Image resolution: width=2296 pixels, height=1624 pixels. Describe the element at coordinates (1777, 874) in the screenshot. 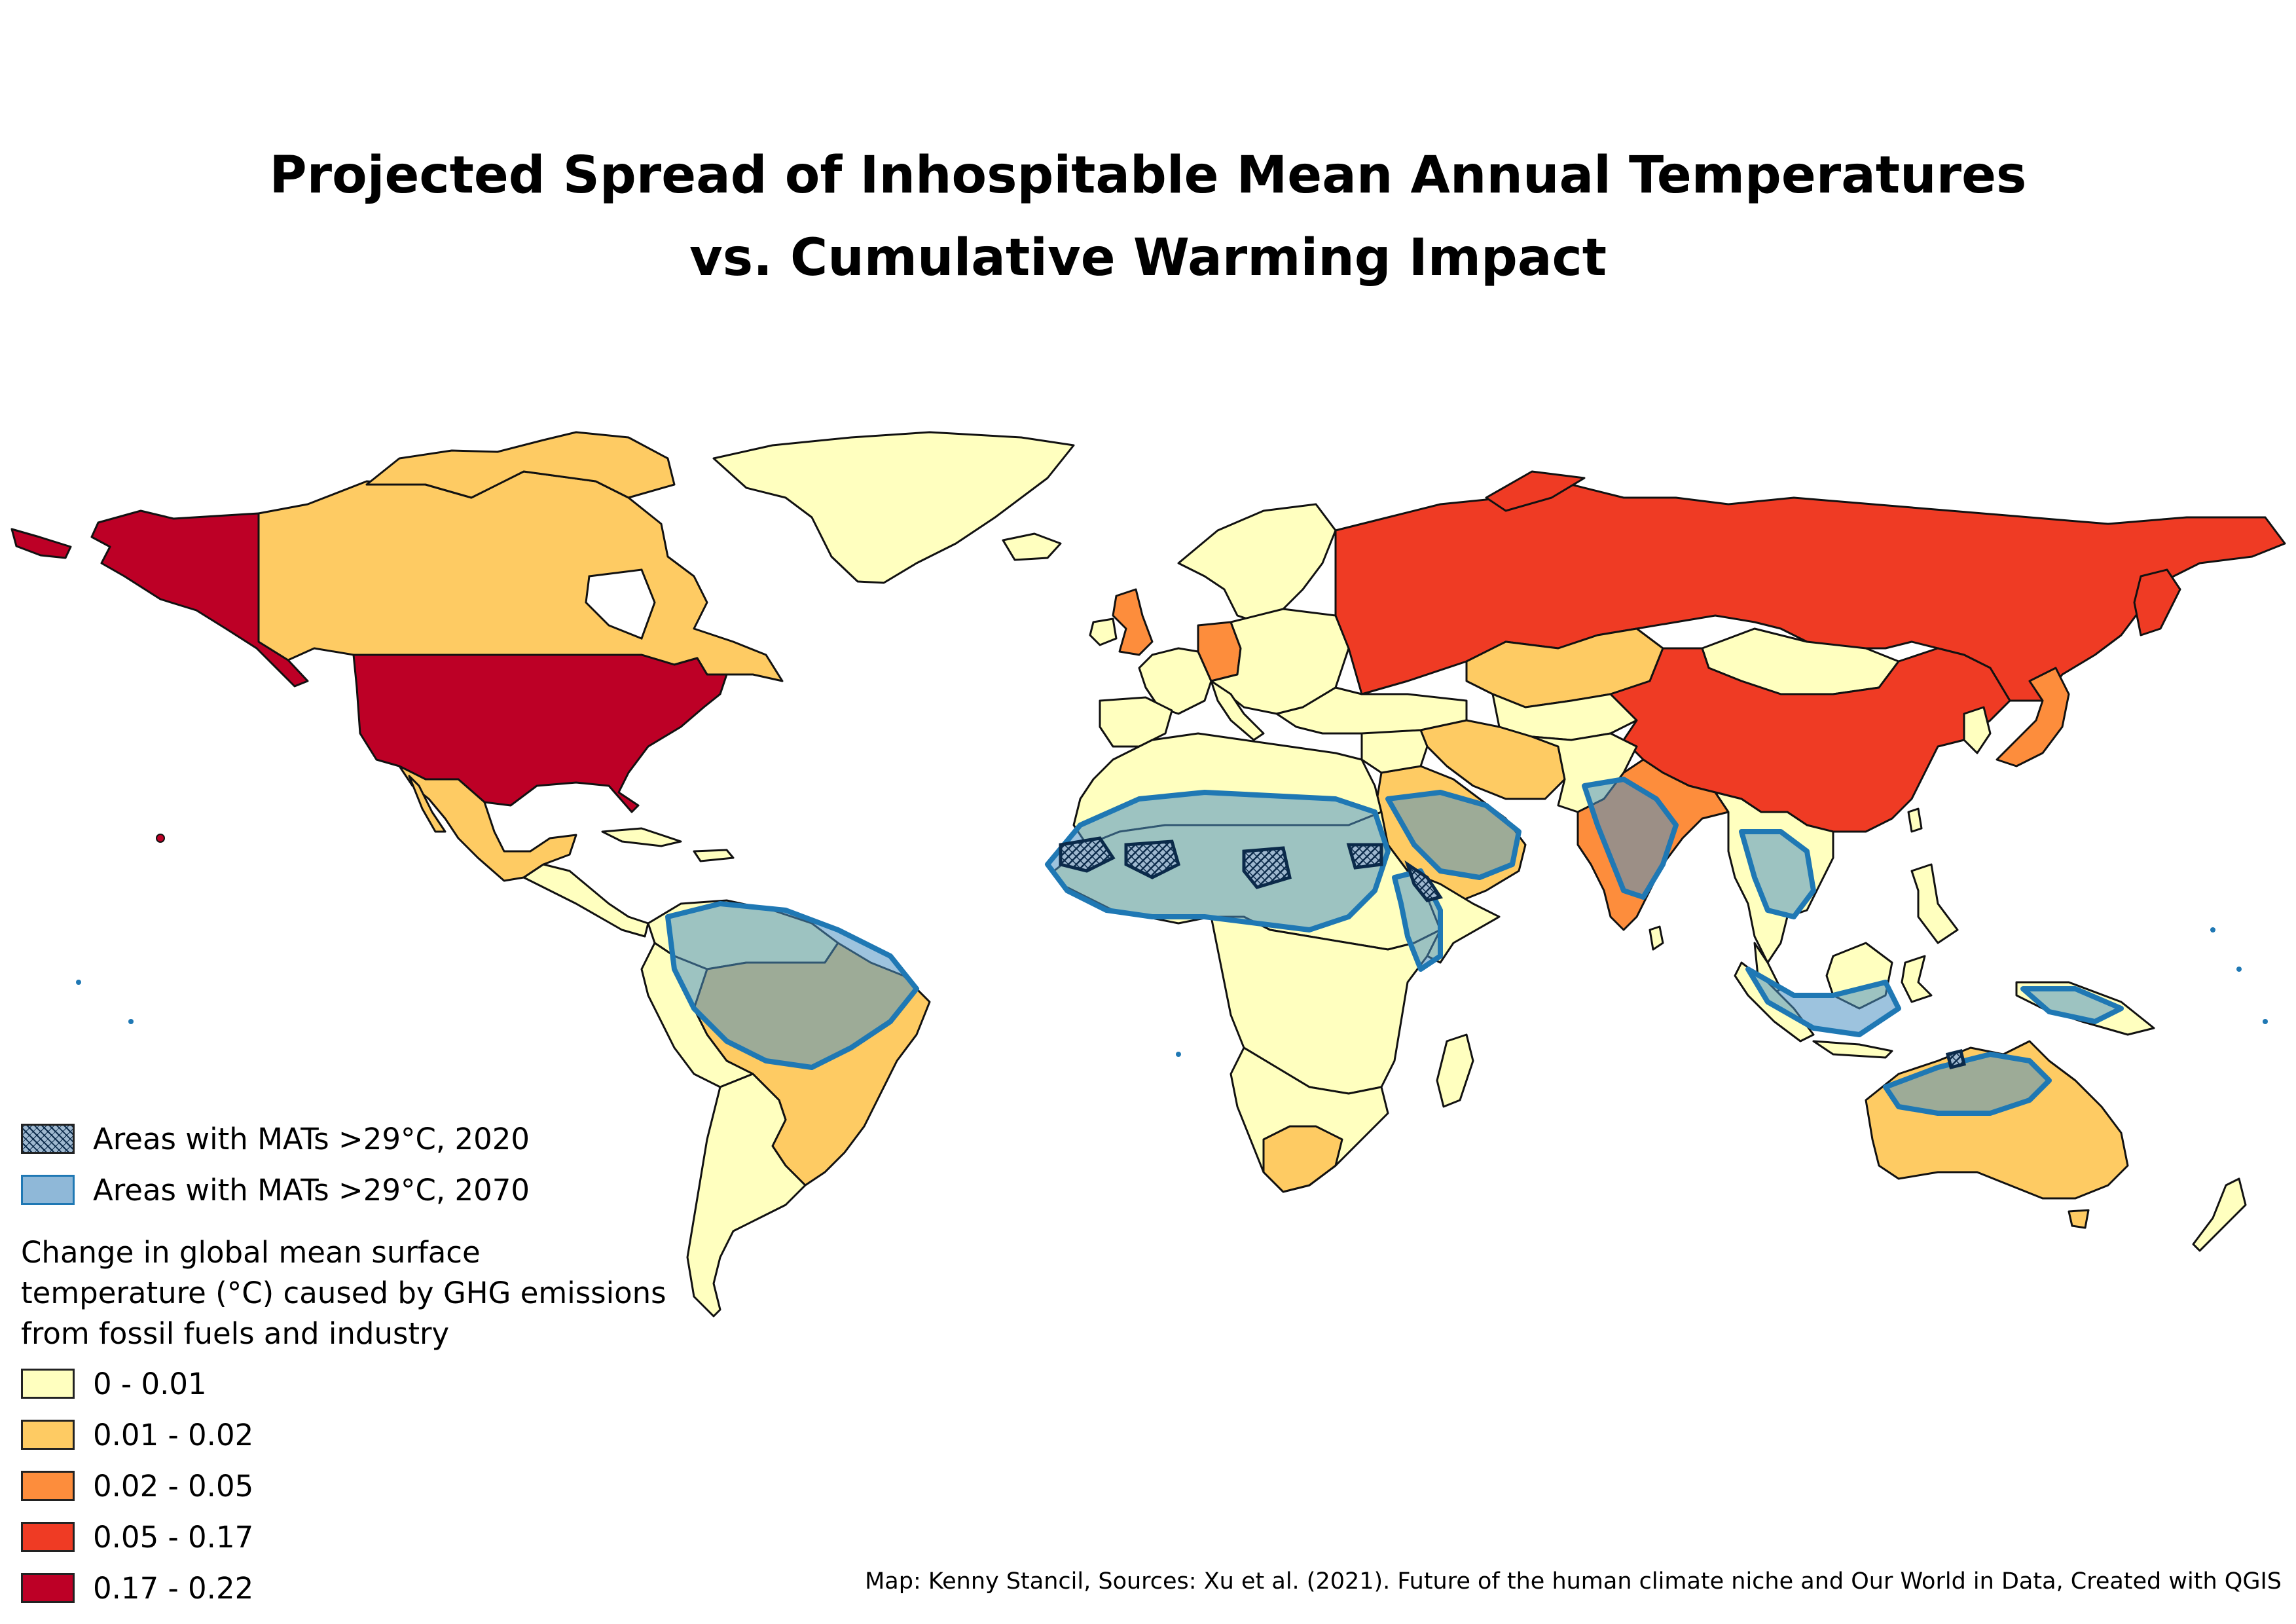

I see `mat-2070-southeast-asia` at that location.